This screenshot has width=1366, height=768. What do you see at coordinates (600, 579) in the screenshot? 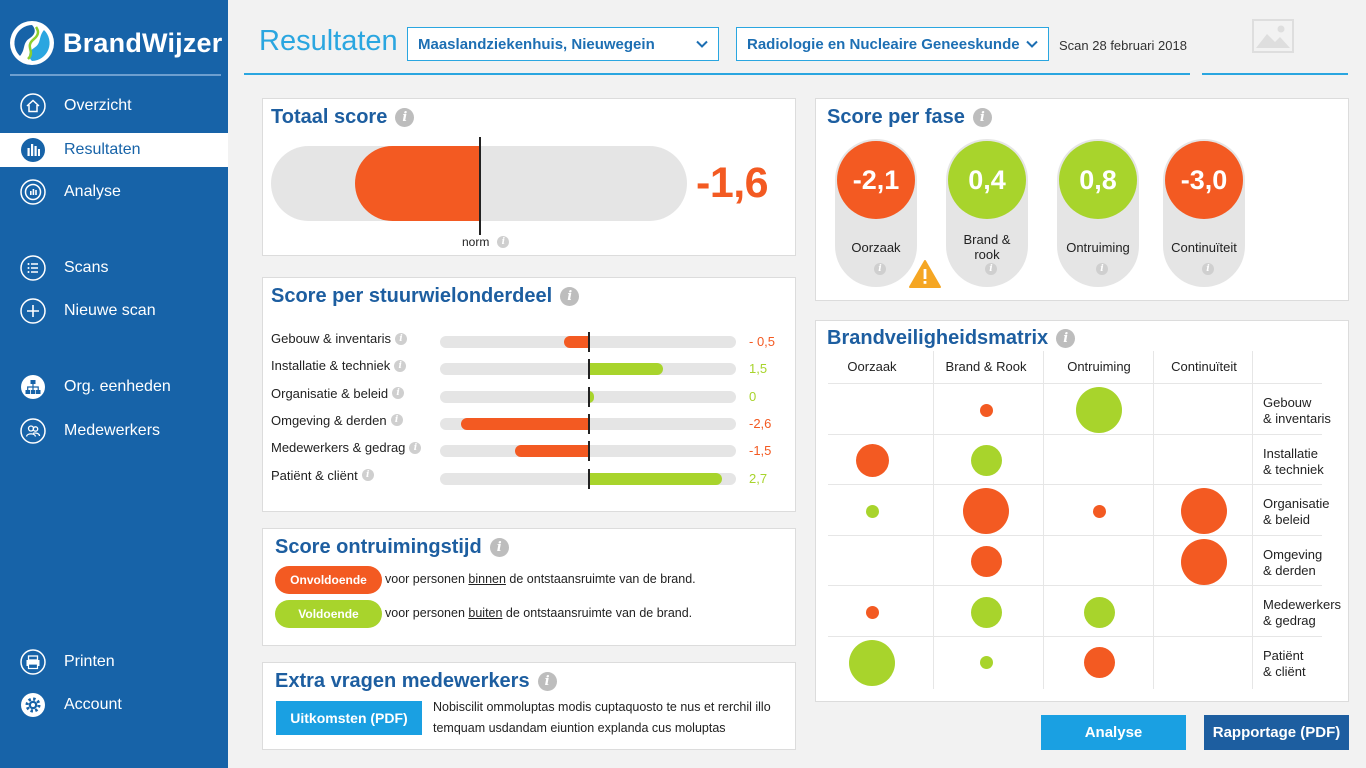
I see `ontruiming-text-post: de ontstaansruimte van de brand.` at bounding box center [600, 579].